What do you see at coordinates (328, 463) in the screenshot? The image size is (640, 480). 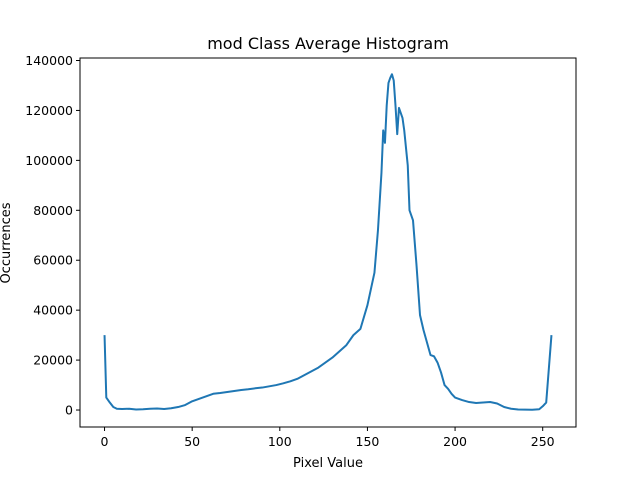 I see `x-axis-label: Pixel Value` at bounding box center [328, 463].